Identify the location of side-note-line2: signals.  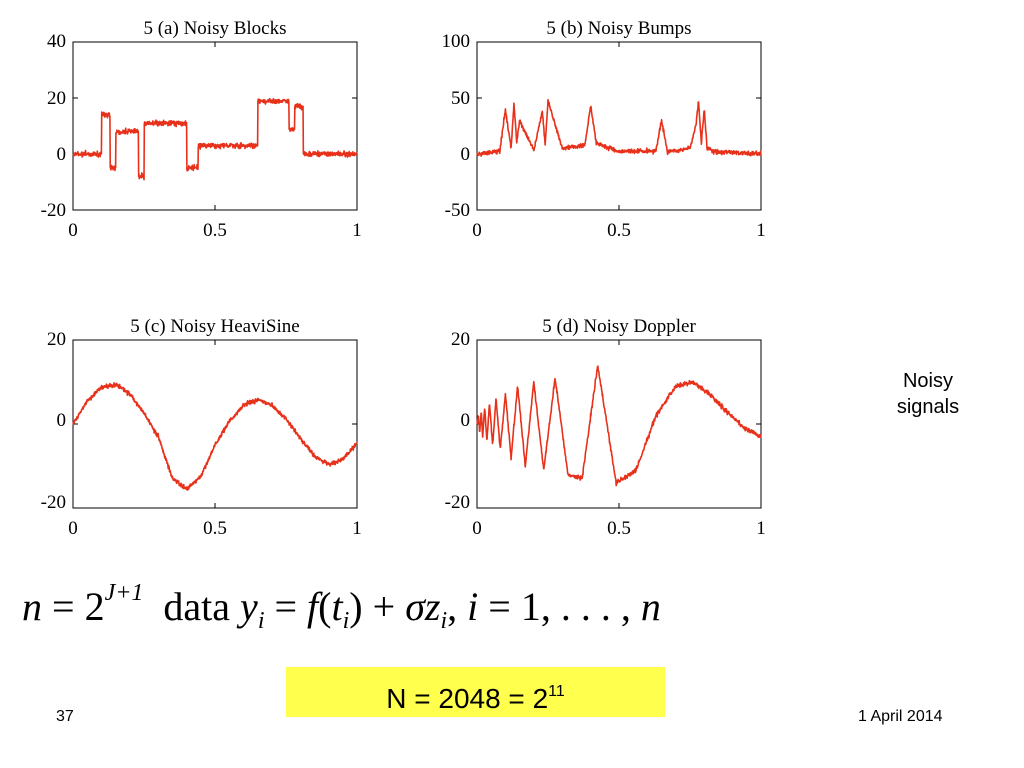
(928, 407).